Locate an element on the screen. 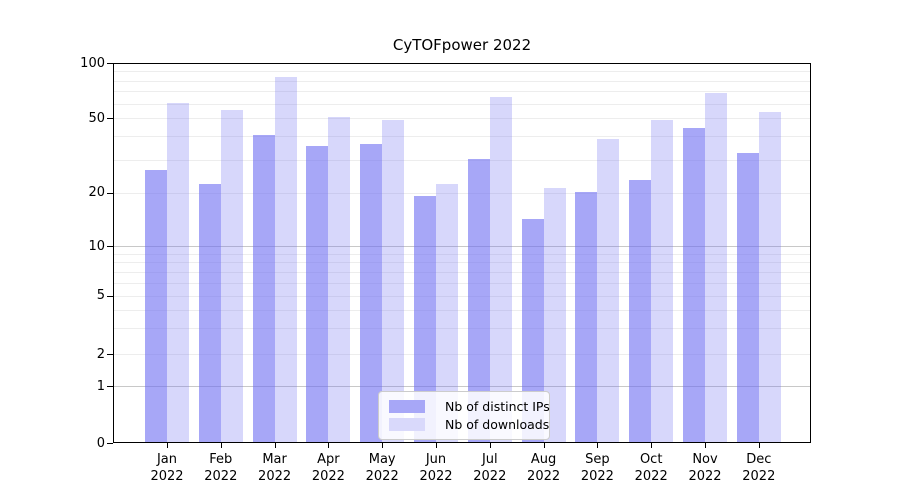  bar-may-nb-of-downloads is located at coordinates (393, 281).